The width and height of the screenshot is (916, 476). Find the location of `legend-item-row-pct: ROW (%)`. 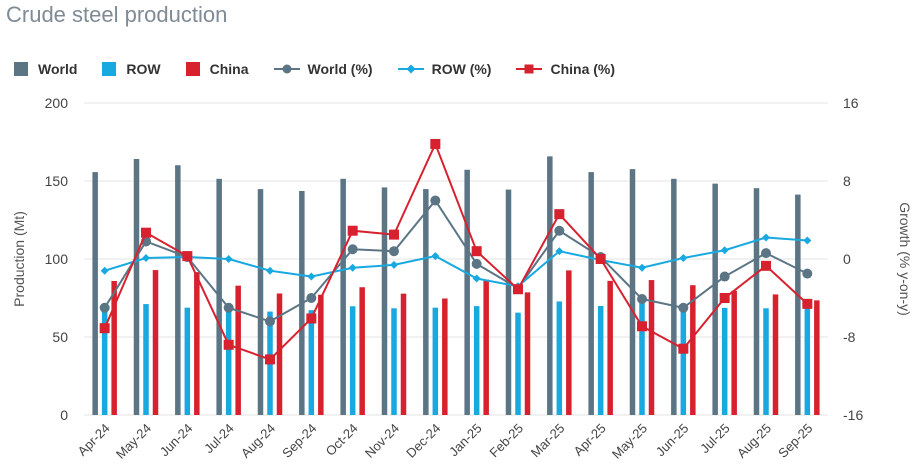

legend-item-row-pct: ROW (%) is located at coordinates (444, 69).